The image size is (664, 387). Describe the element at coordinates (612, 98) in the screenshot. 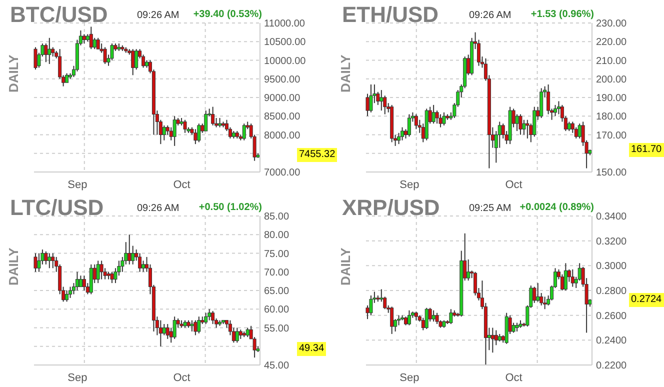

I see `y-tick-label: 190.00` at that location.